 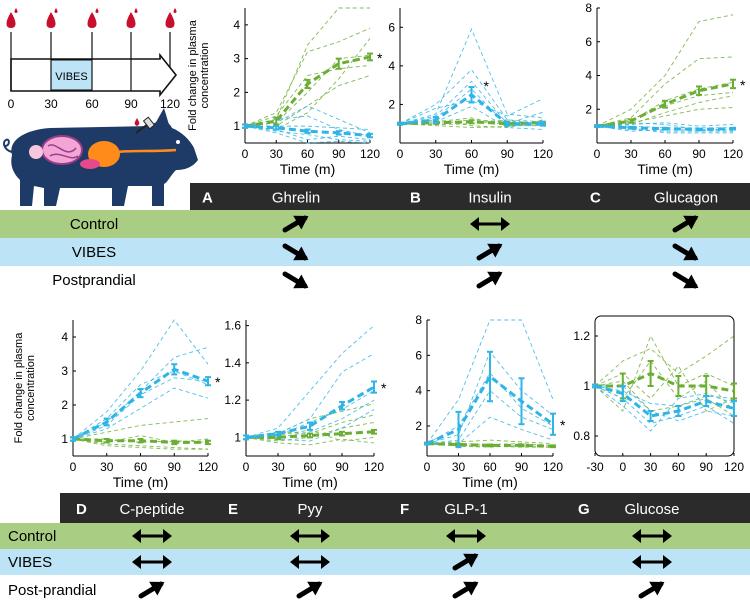 I want to click on pig-ear, so click(x=162, y=118).